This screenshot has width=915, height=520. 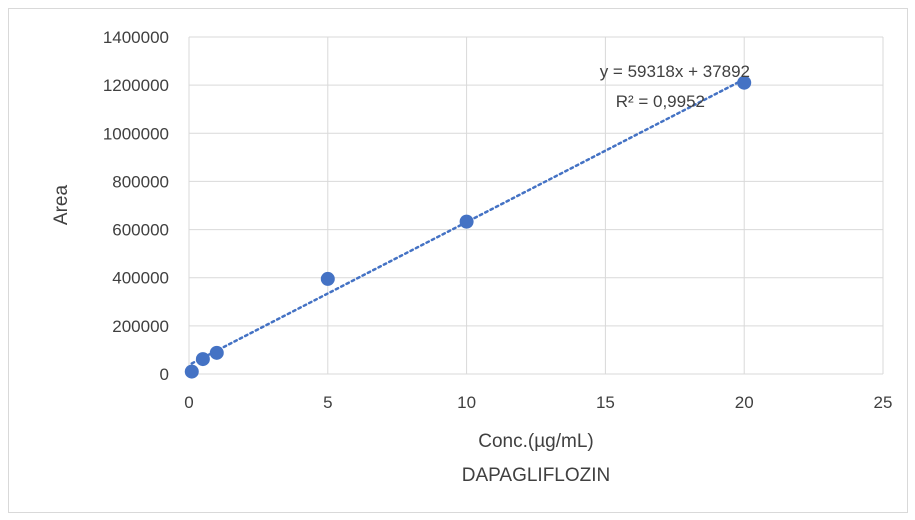 I want to click on y-tick-label: 400000, so click(x=140, y=278).